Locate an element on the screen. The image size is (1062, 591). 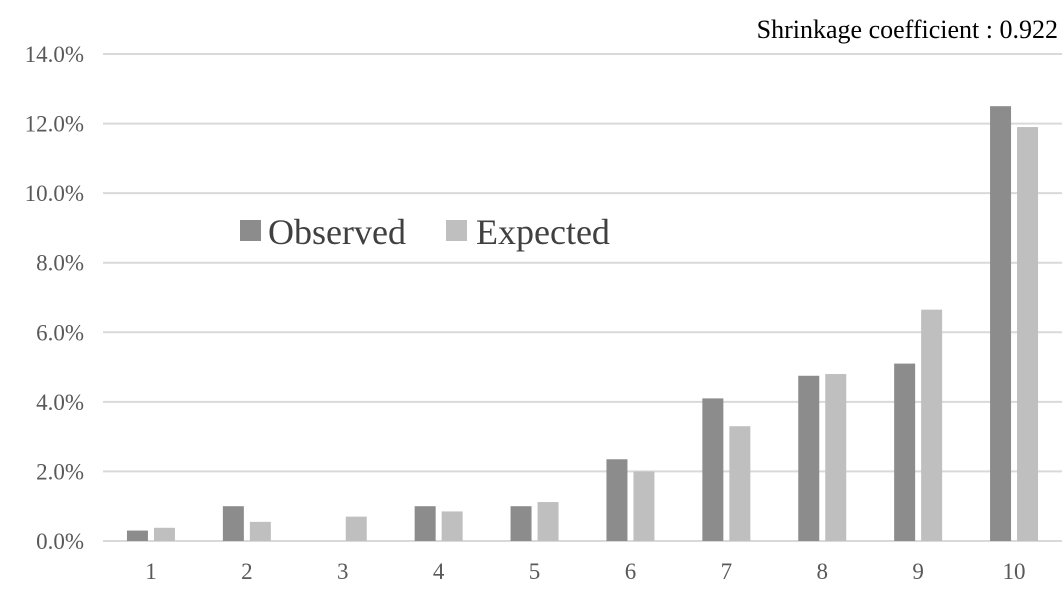
y-tick-label: 6.0% is located at coordinates (60, 332).